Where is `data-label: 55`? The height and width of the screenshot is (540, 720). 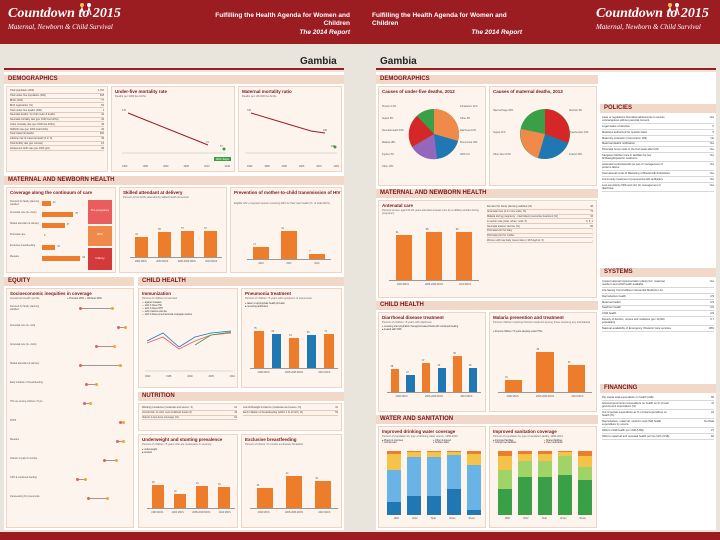 data-label: 55 is located at coordinates (159, 230).